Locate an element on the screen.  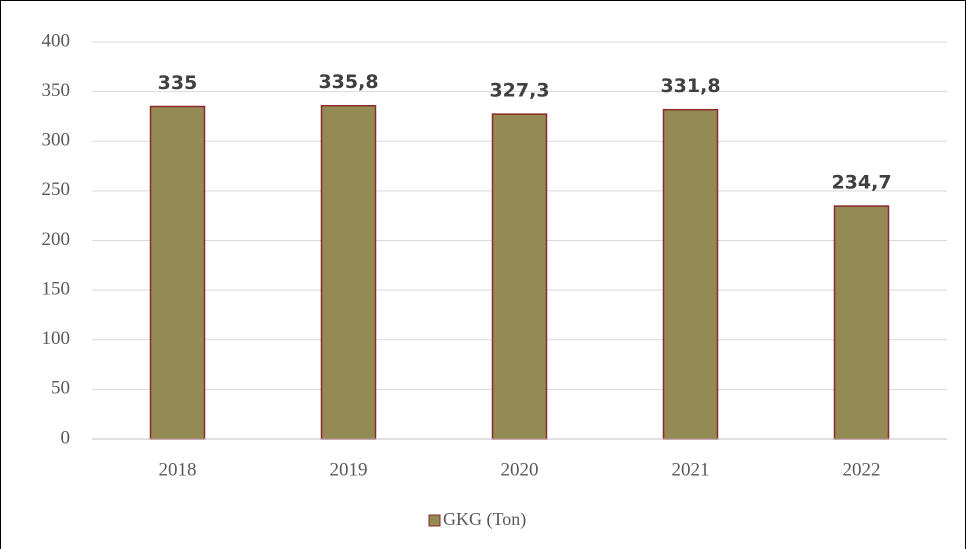
x-tick-label: 2021 is located at coordinates (691, 469).